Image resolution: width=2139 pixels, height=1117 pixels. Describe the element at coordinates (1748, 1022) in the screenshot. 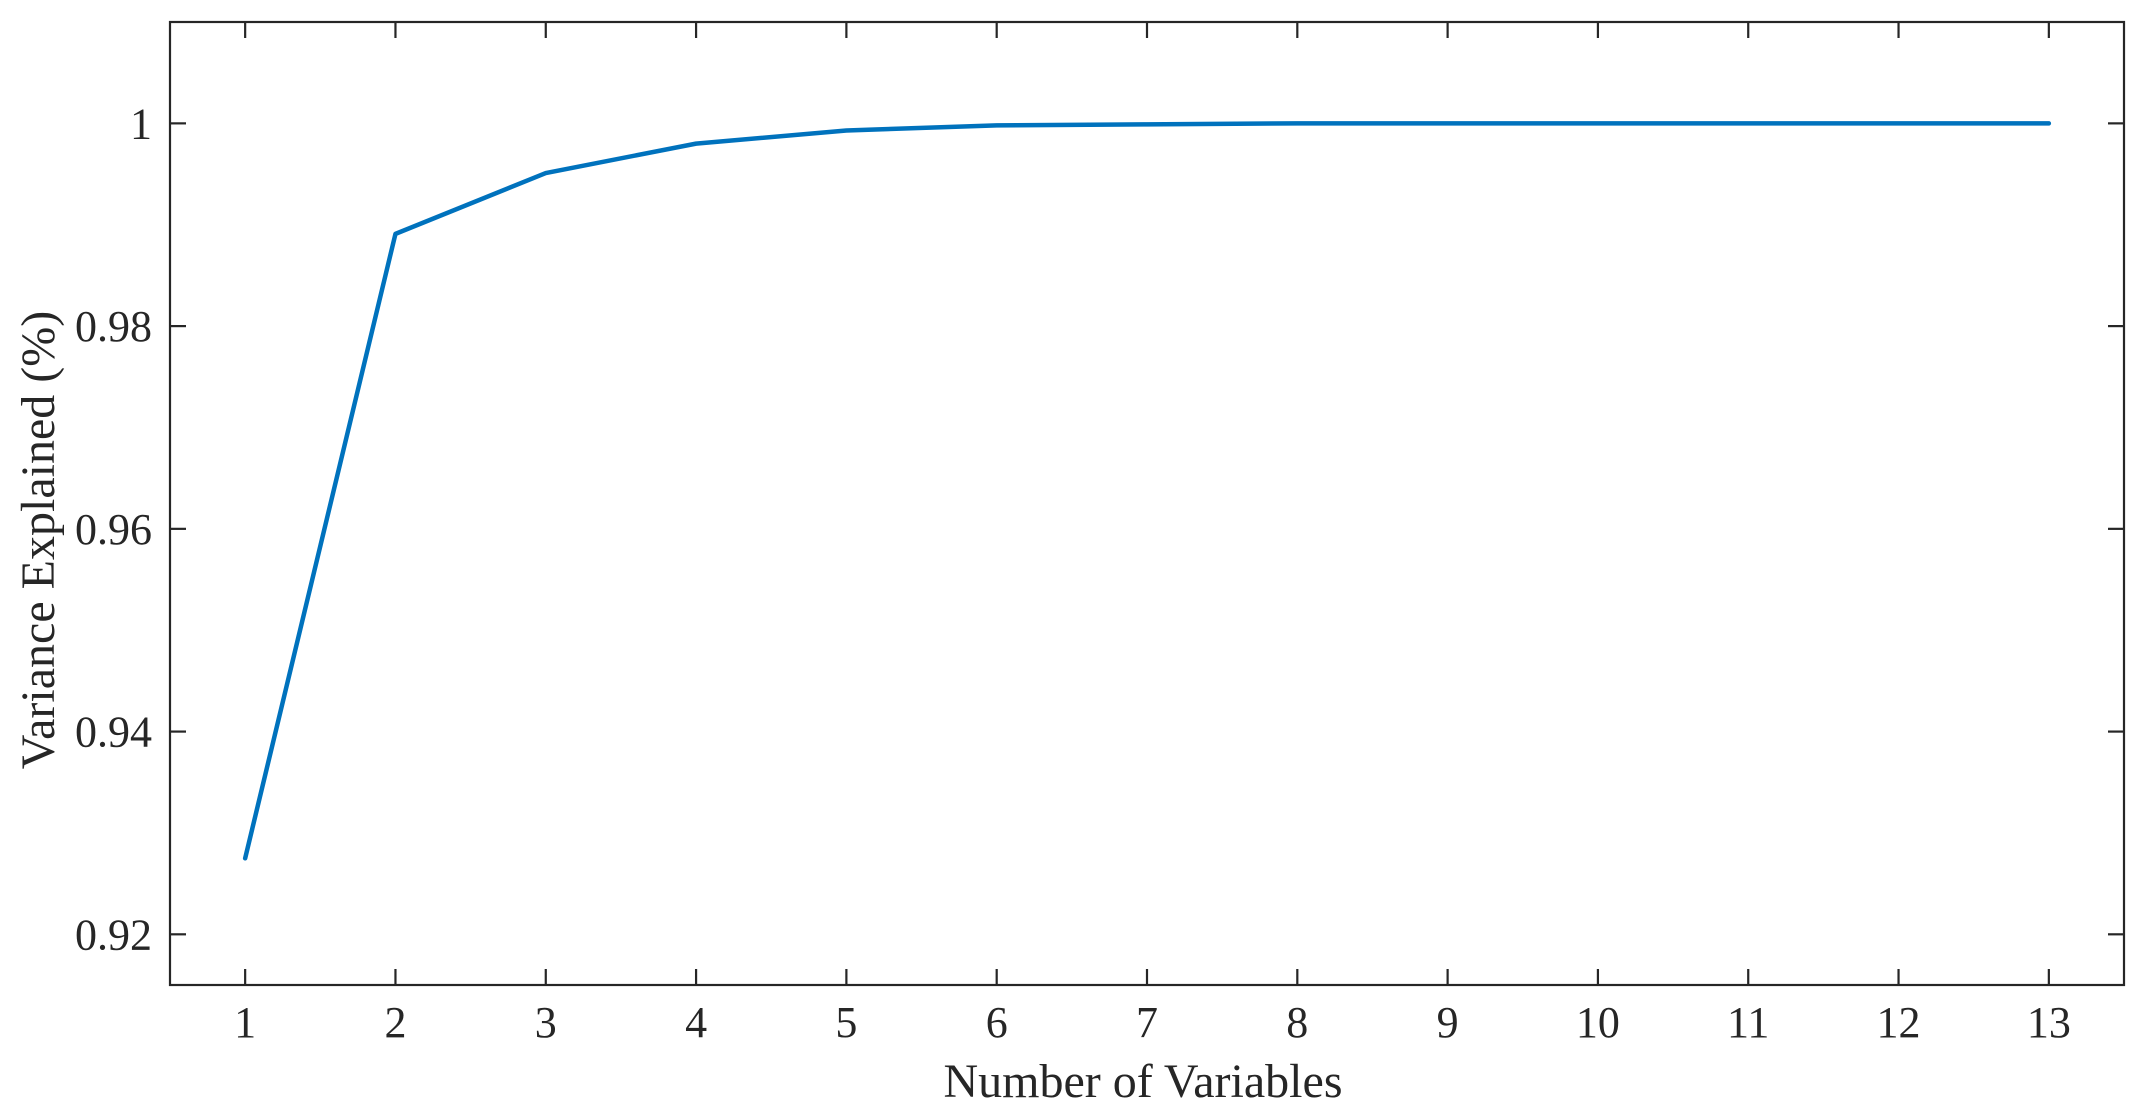

I see `x-tick-label: 11` at that location.